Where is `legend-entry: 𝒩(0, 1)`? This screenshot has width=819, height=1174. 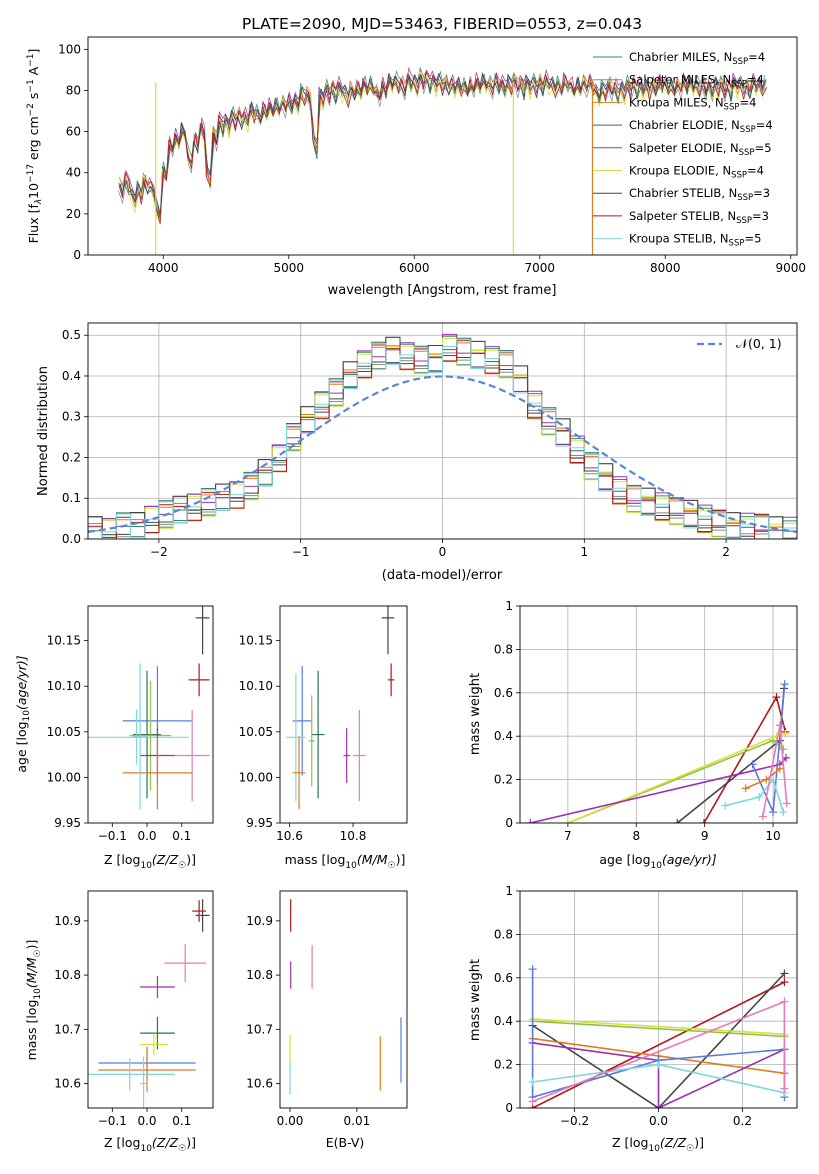
legend-entry: 𝒩(0, 1) is located at coordinates (759, 343).